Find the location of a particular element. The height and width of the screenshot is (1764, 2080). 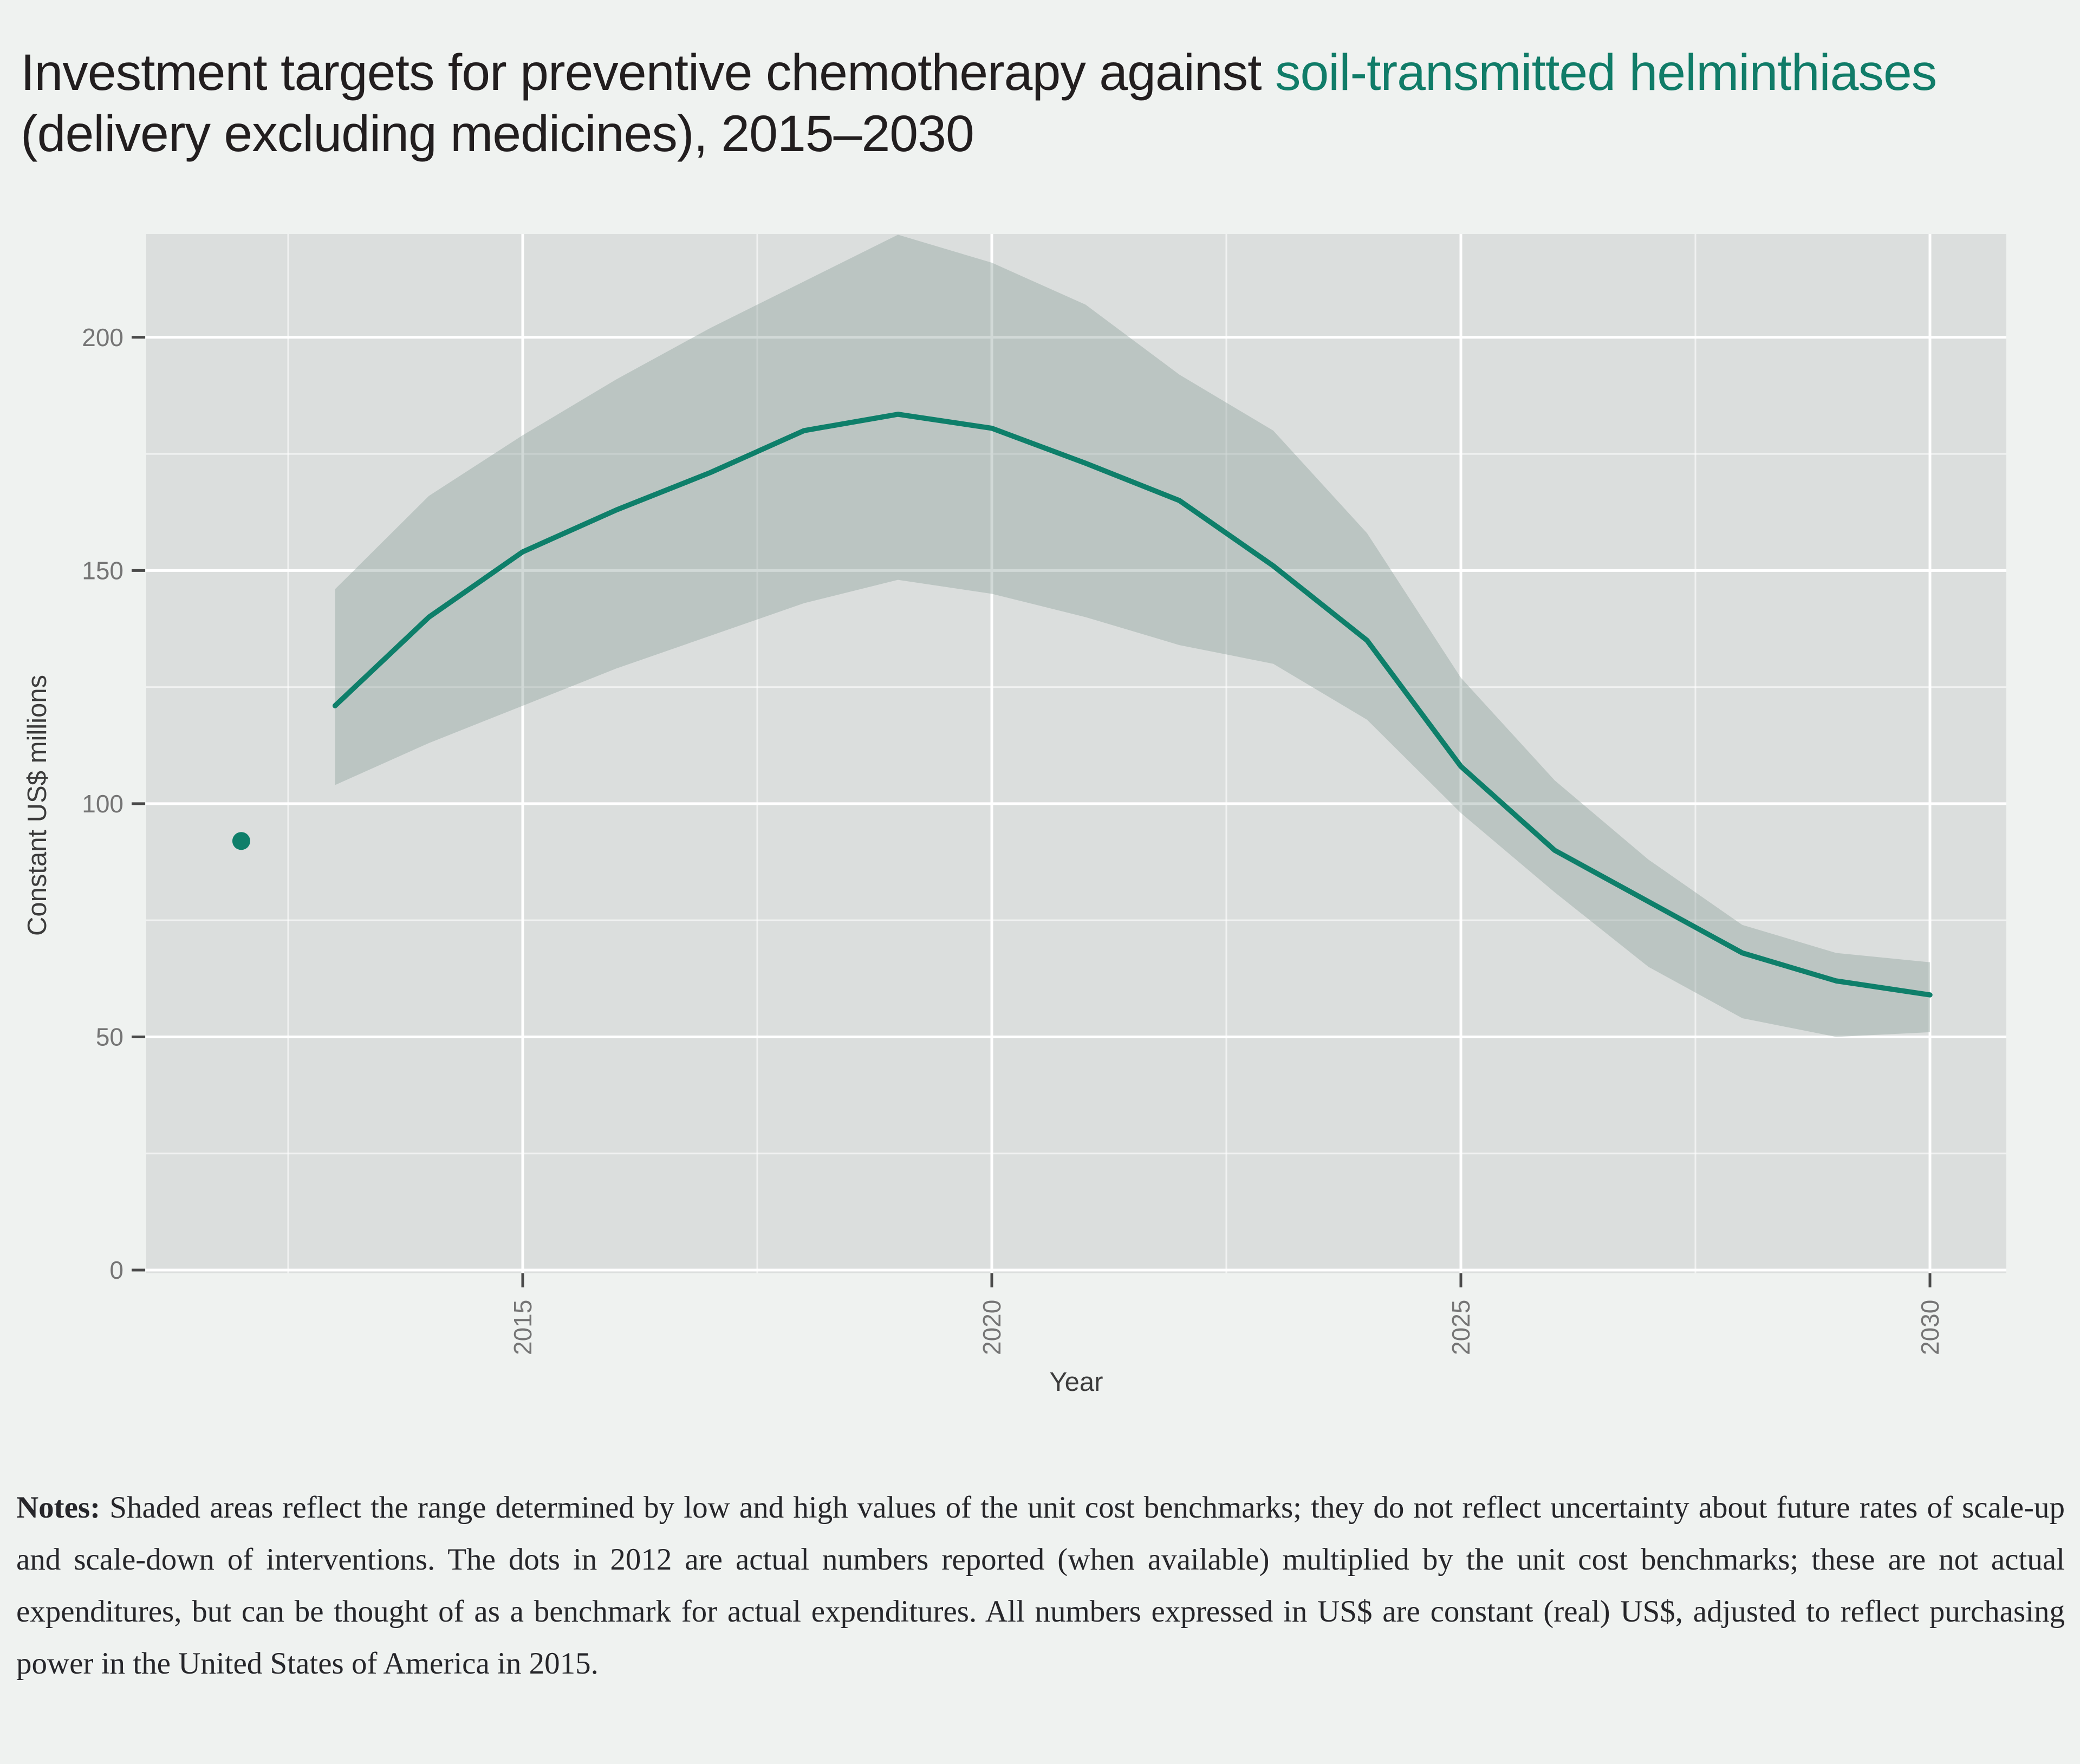

y-tick-label: 0 is located at coordinates (116, 1270).